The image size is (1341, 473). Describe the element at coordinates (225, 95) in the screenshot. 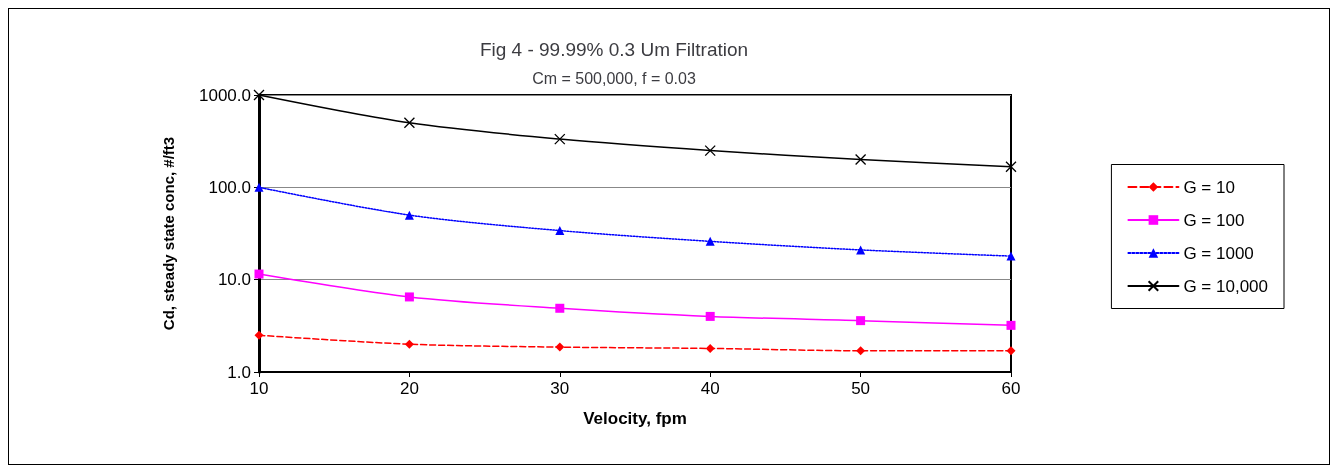

I see `y-tick-label: 1000.0` at that location.